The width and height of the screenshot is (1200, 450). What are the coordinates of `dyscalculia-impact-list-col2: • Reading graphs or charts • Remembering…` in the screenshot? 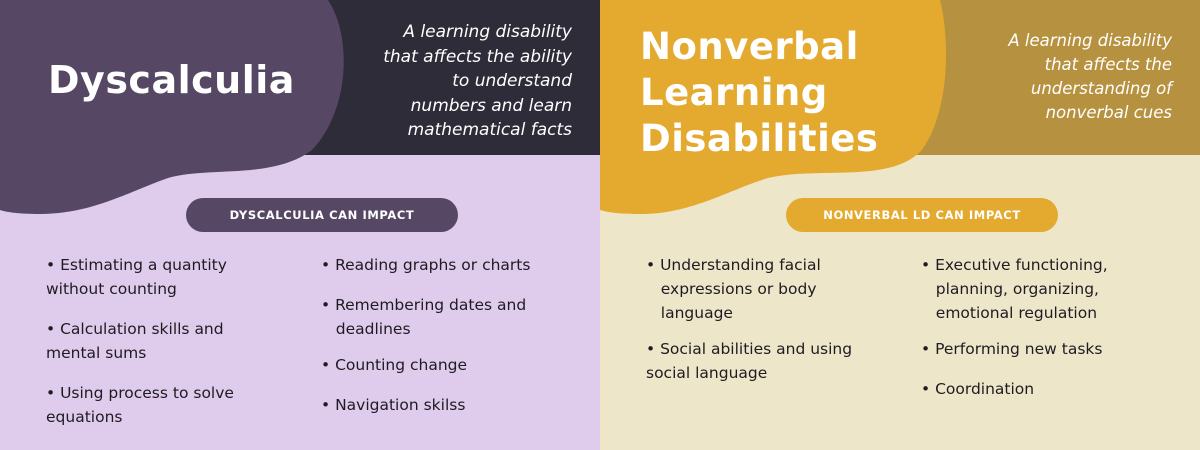 It's located at (446, 343).